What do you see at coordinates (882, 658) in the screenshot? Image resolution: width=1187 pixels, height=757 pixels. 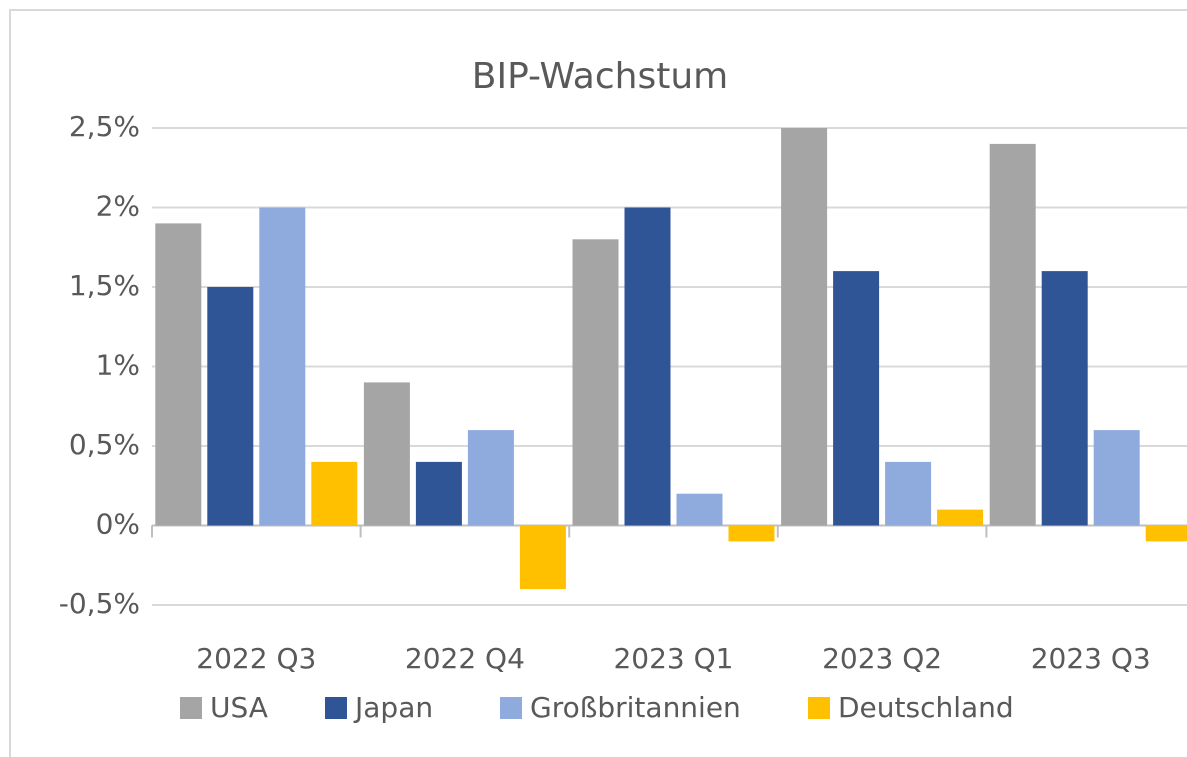 I see `x-tick-label: 2023 Q2` at bounding box center [882, 658].